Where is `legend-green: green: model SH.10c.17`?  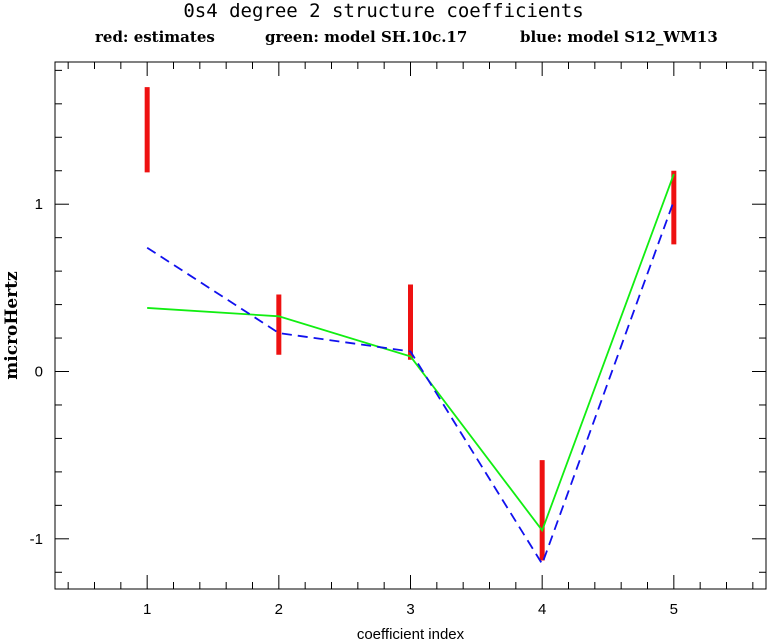
legend-green: green: model SH.10c.17 is located at coordinates (366, 37).